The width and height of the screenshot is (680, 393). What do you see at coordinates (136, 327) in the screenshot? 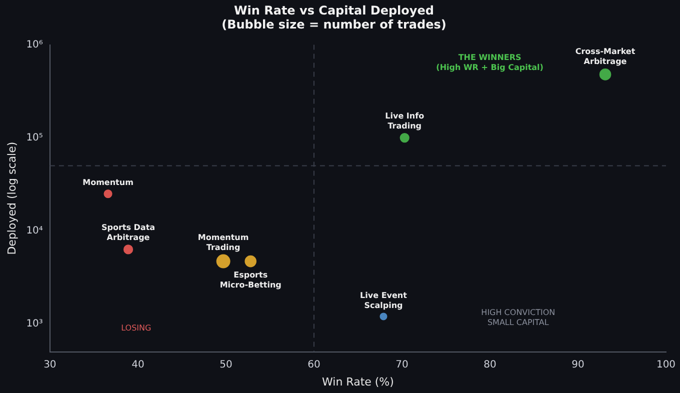
I see `annotation: LOSING` at bounding box center [136, 327].